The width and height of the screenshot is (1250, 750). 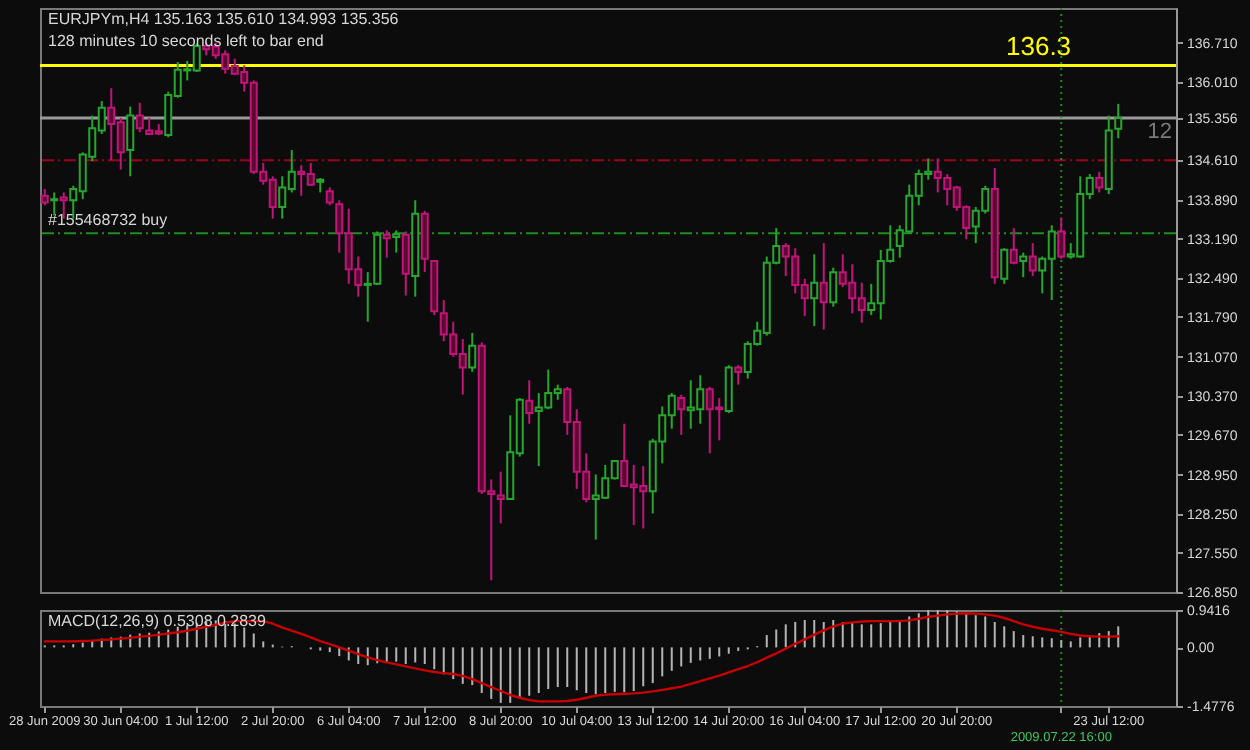 I want to click on ref-line-label: #155468732 buy, so click(x=108, y=220).